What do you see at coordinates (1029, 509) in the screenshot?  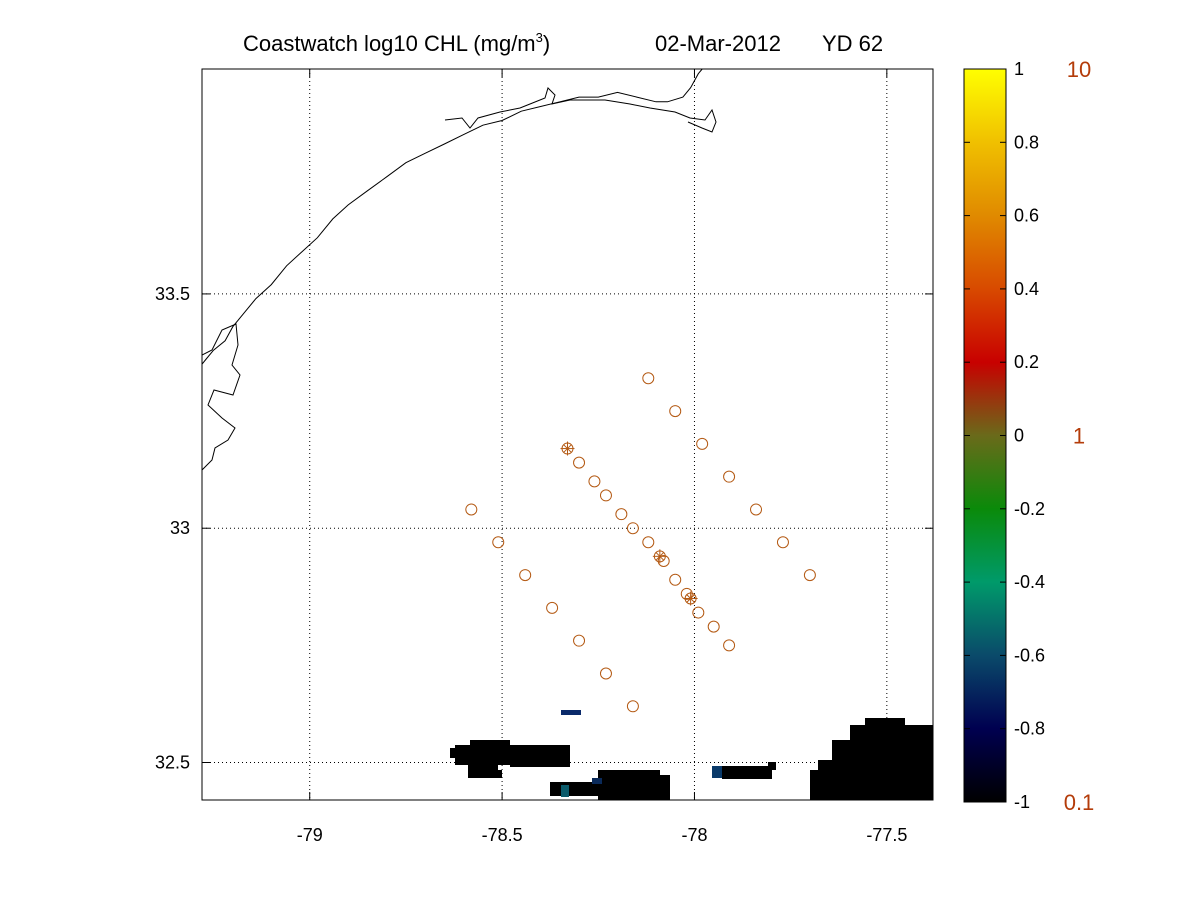 I see `colorbar-tick-label: -0.2` at bounding box center [1029, 509].